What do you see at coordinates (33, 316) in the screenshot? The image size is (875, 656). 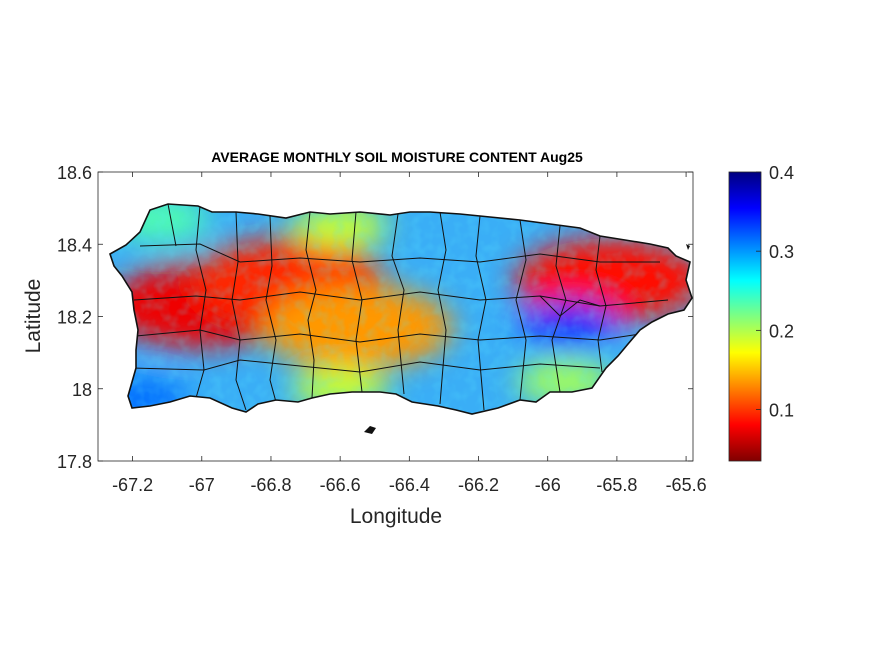 I see `y-axis-label: Latitude` at bounding box center [33, 316].